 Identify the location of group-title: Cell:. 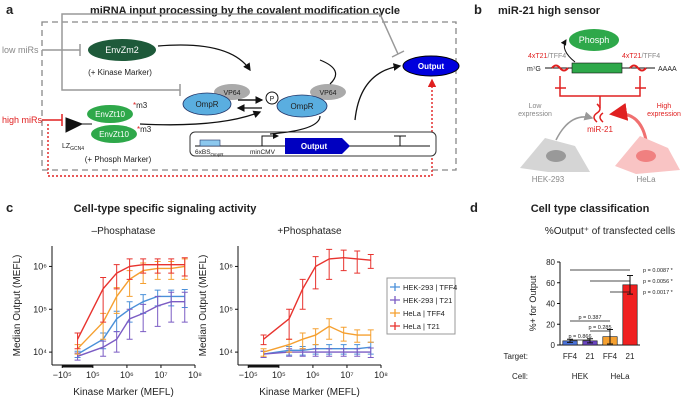
(520, 376).